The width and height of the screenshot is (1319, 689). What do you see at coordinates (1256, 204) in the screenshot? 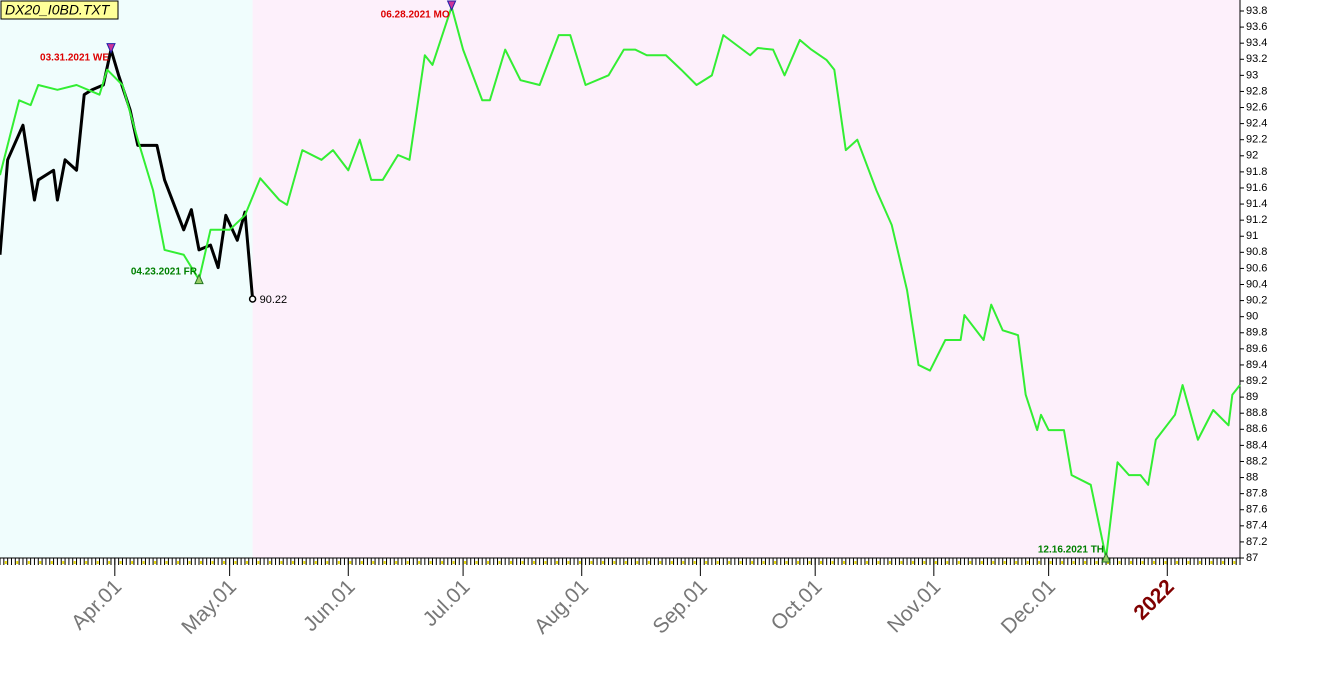
I see `y-tick-label: 91.4` at bounding box center [1256, 204].